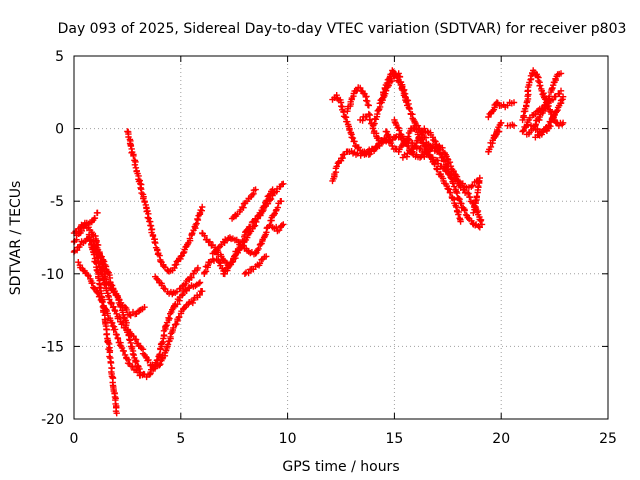 This screenshot has width=640, height=480. What do you see at coordinates (16, 238) in the screenshot?
I see `y-axis-label: SDTVAR / TECUs` at bounding box center [16, 238].